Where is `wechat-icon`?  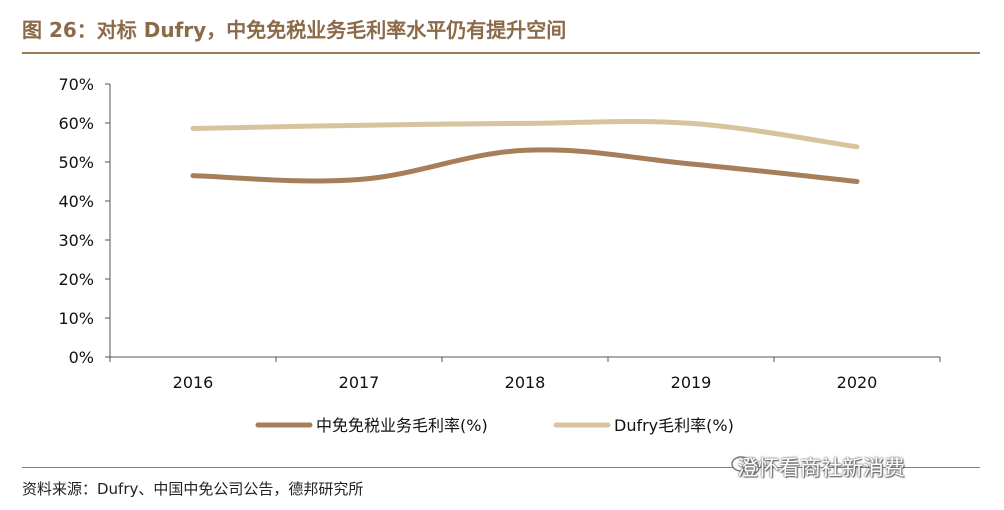
wechat-icon is located at coordinates (745, 465).